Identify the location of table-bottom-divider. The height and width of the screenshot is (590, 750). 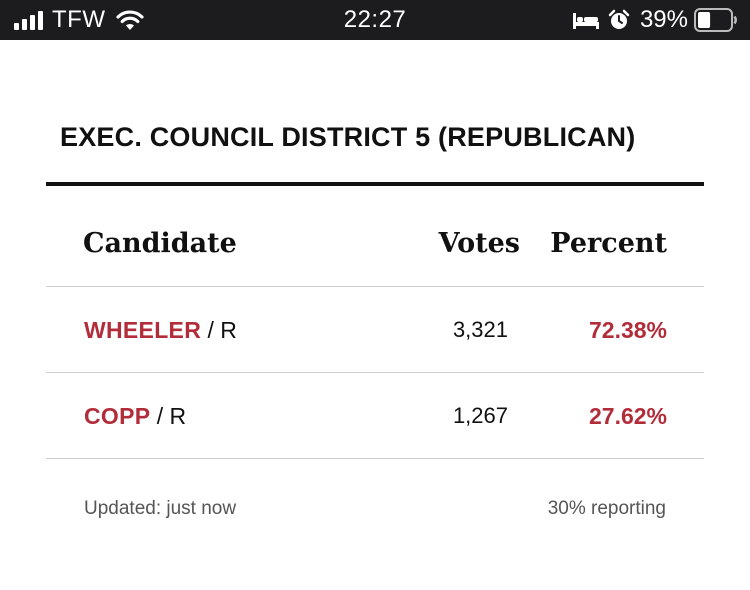
(375, 458).